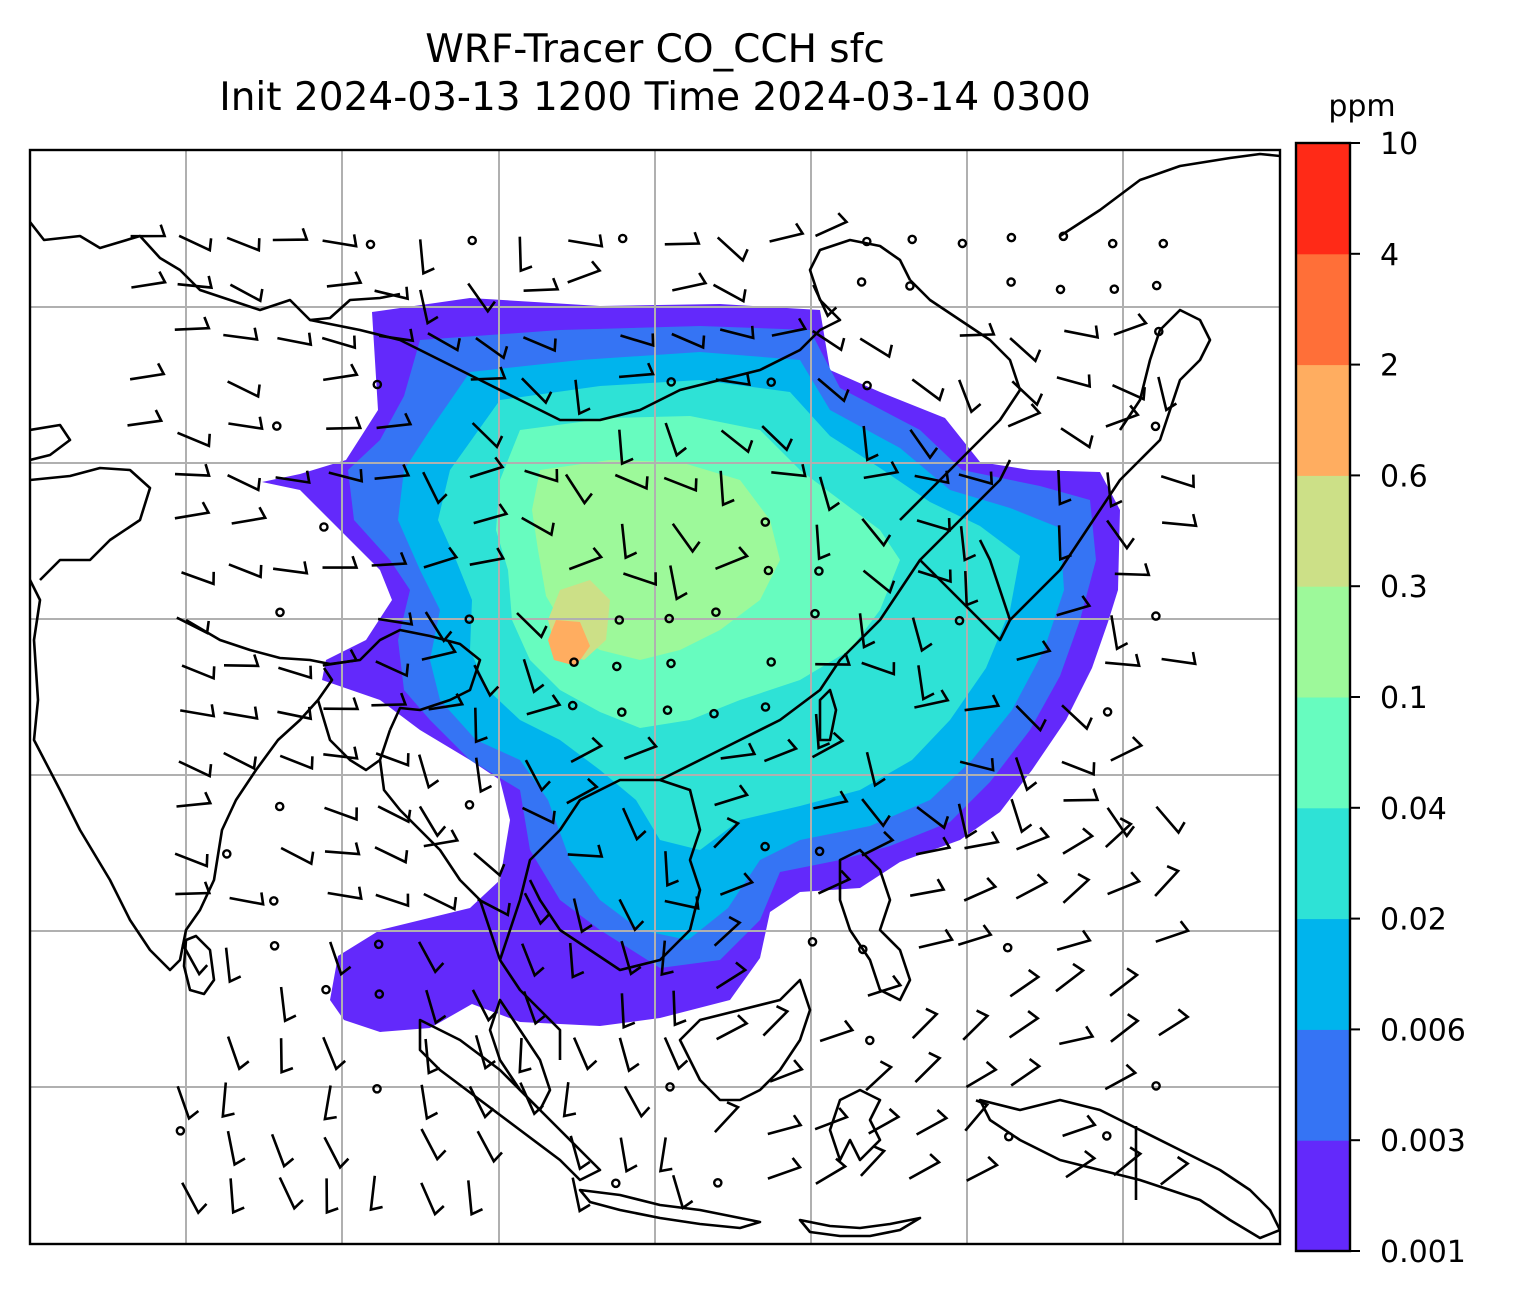  Describe the element at coordinates (1423, 1030) in the screenshot. I see `colorbar-tick-label: 0.006` at that location.